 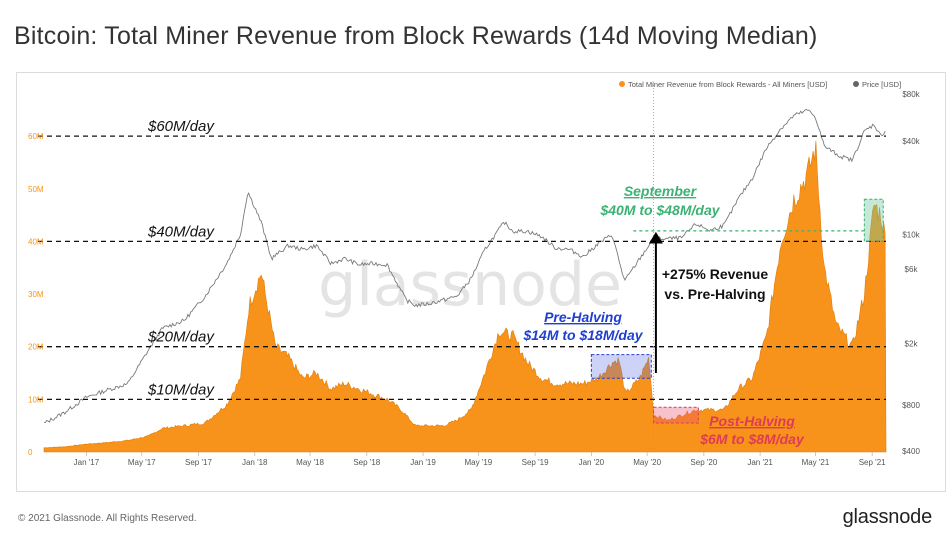 I want to click on x-tick-13: May '21, so click(x=816, y=462).